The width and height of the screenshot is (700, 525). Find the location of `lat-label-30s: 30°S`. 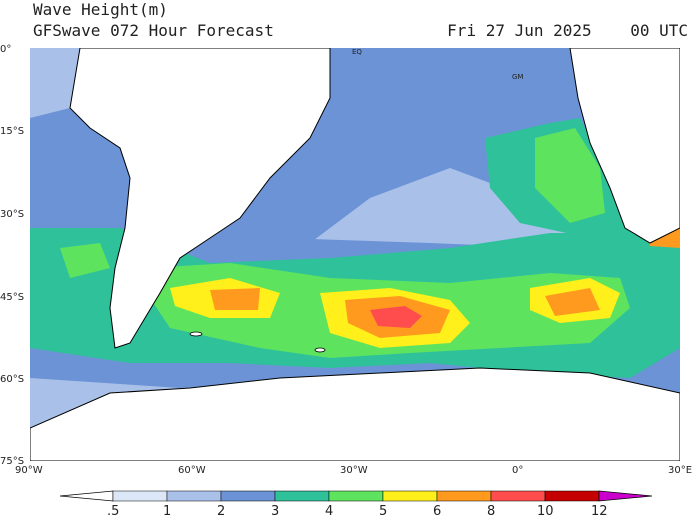

lat-label-30s: 30°S is located at coordinates (12, 214).